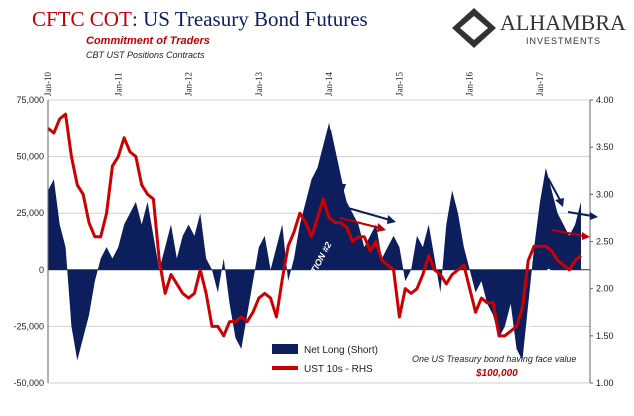 This screenshot has height=416, width=634. I want to click on y2-tick-label: 2.00, so click(605, 289).